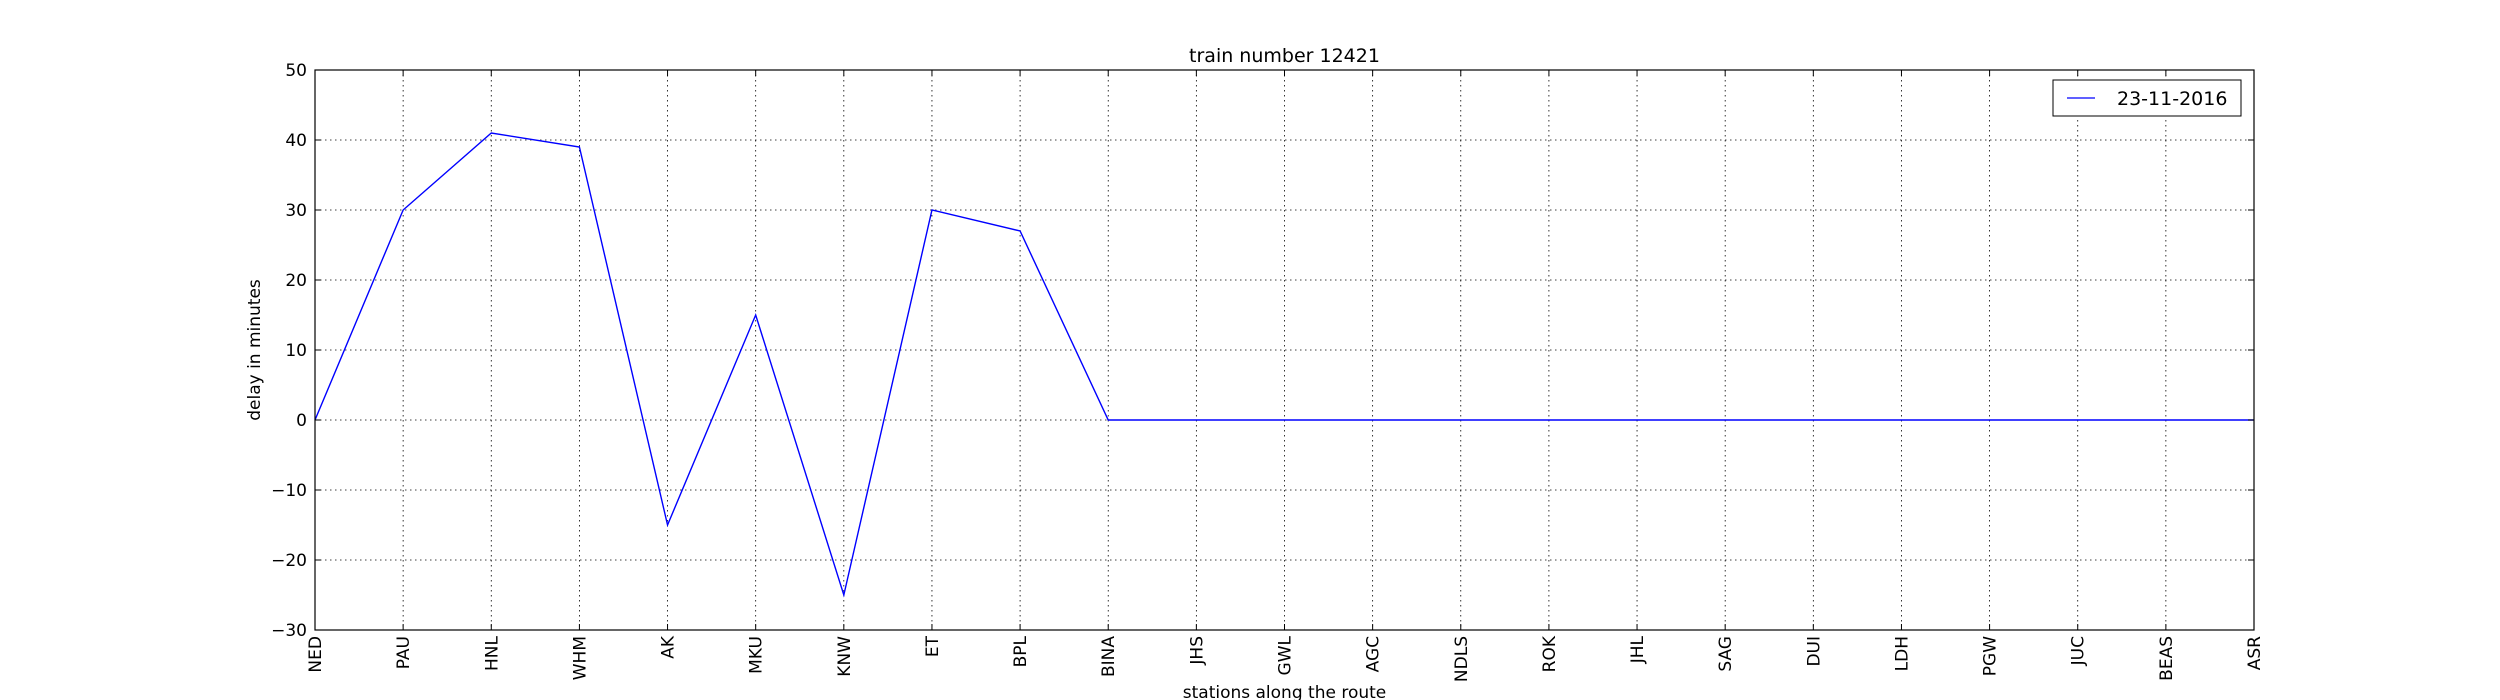 This screenshot has width=2500, height=700. I want to click on x-tick-label: NED, so click(316, 654).